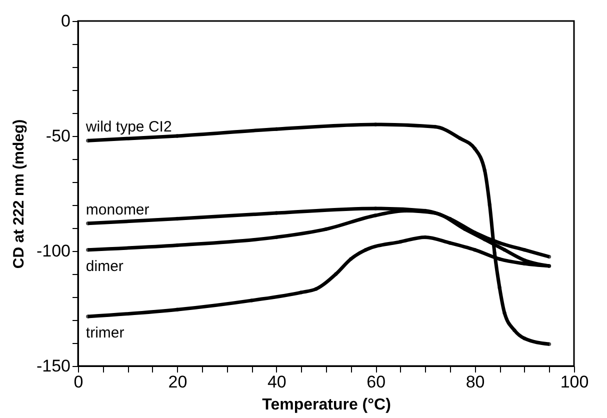  Describe the element at coordinates (475, 382) in the screenshot. I see `x-tick-label: 80` at that location.